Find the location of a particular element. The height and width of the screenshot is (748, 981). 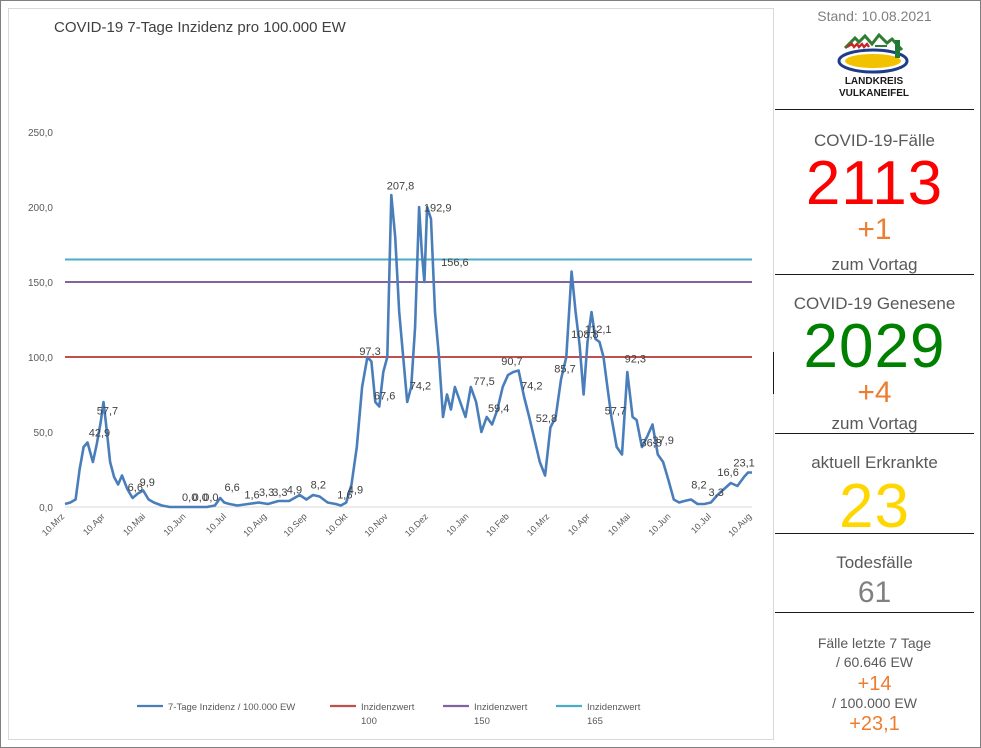

x-tick-label: 10.Nov is located at coordinates (376, 525).